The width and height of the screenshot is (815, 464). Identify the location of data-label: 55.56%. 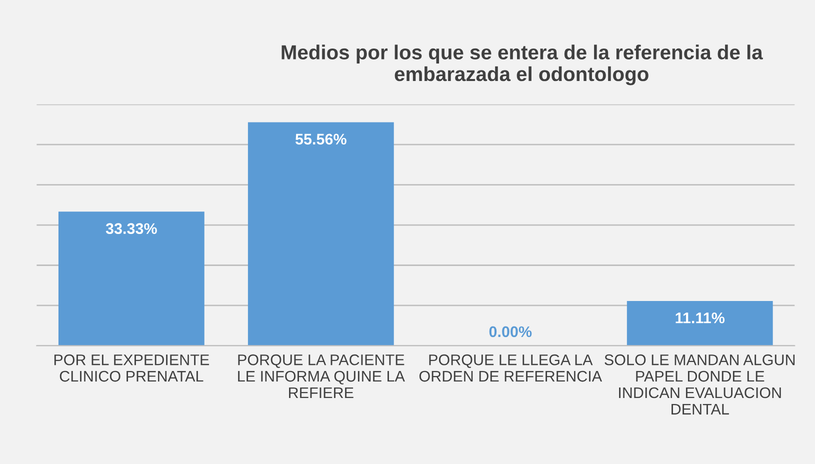
(320, 139).